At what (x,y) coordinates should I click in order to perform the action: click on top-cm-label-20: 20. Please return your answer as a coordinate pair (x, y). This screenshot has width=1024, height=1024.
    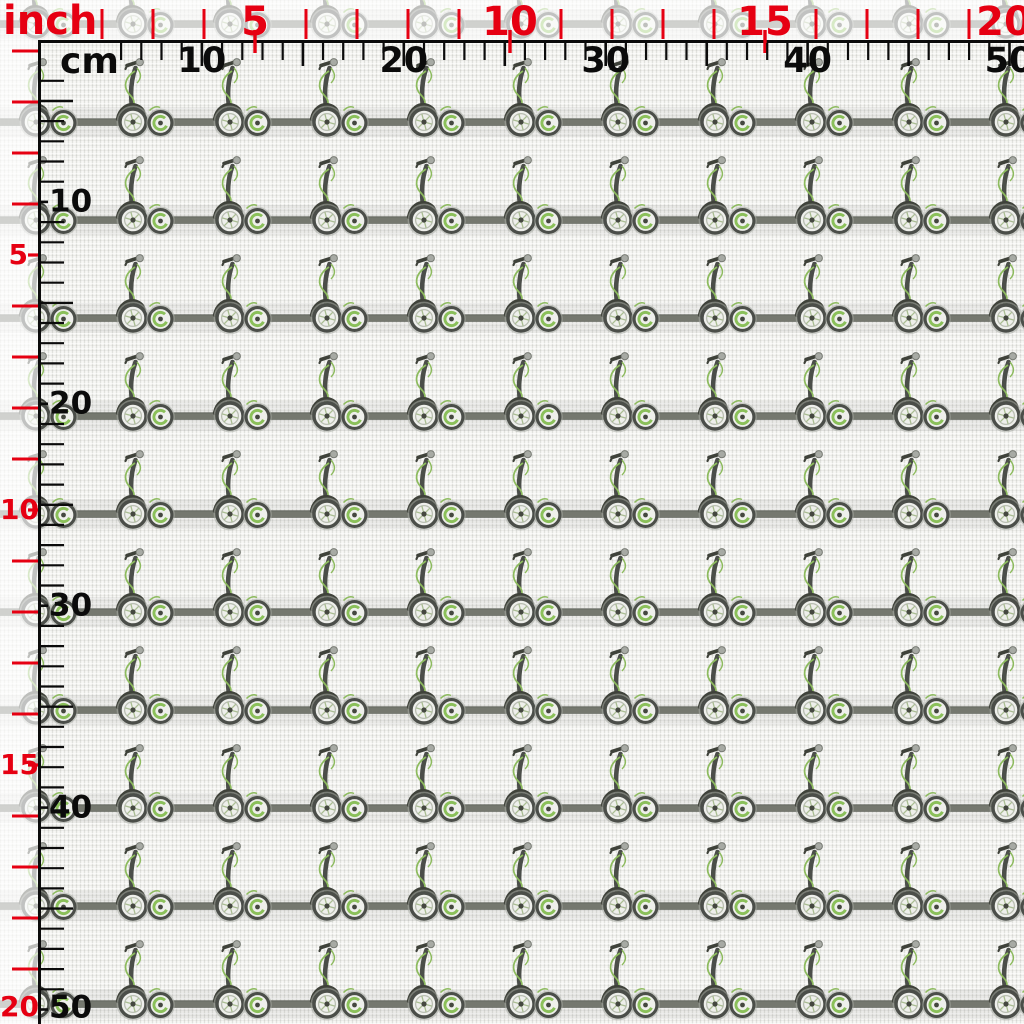
    Looking at the image, I should click on (404, 61).